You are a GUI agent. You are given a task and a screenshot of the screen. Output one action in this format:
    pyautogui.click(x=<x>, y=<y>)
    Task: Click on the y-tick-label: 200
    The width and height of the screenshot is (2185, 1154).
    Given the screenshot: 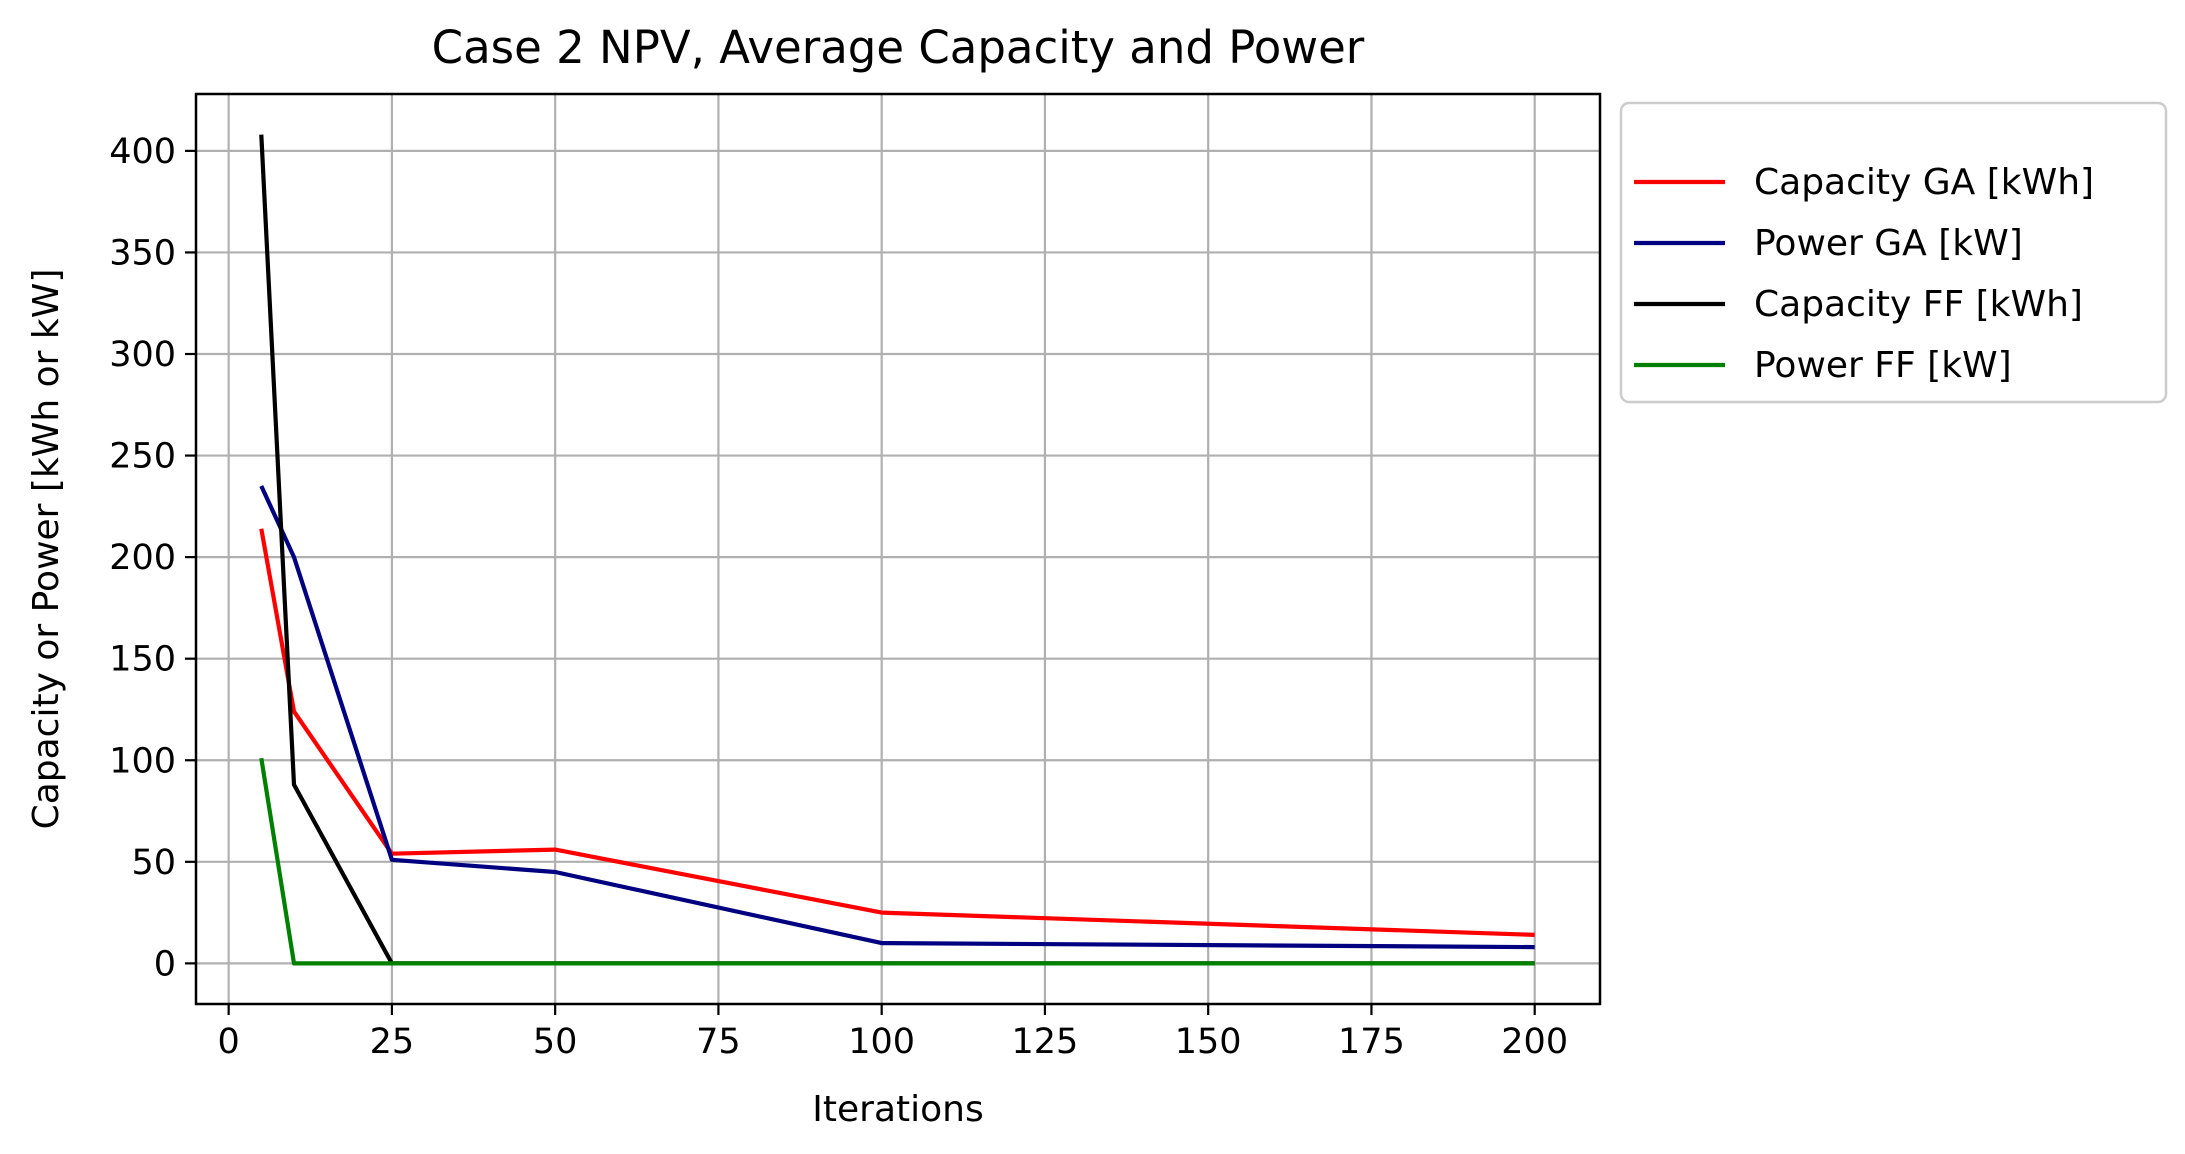 What is the action you would take?
    pyautogui.click(x=142, y=558)
    